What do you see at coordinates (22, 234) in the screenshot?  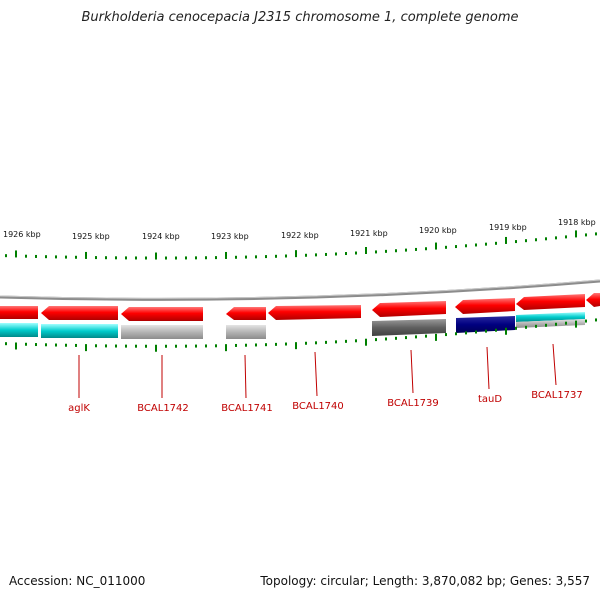 I see `kbp-label: 1926 kbp` at bounding box center [22, 234].